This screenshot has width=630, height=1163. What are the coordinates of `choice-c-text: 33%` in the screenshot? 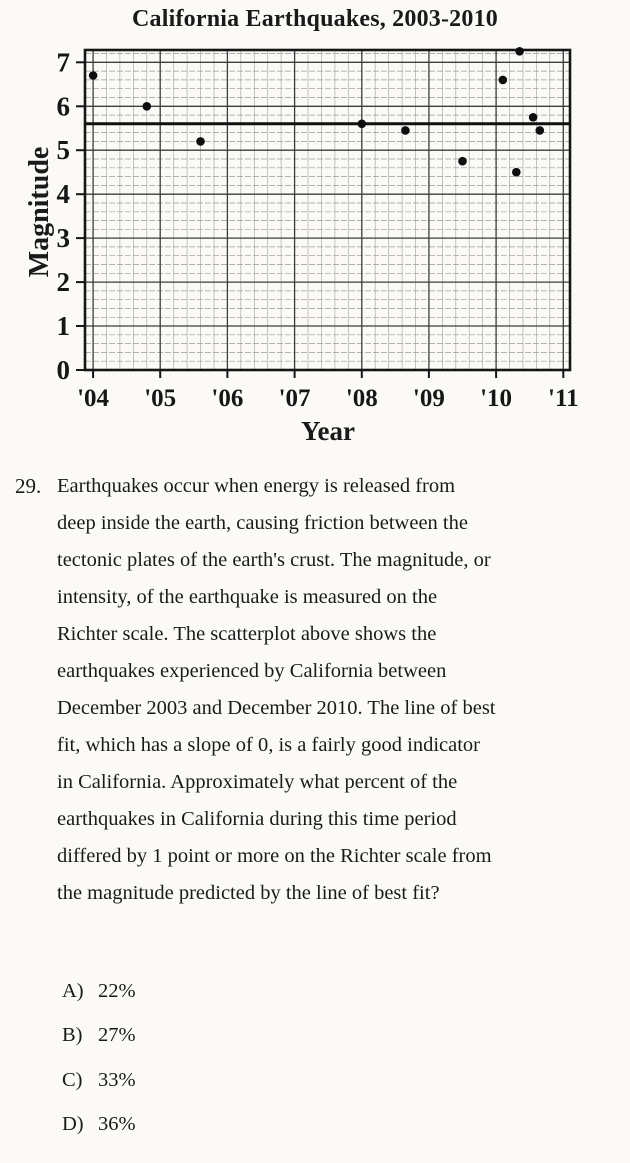 It's located at (117, 1079).